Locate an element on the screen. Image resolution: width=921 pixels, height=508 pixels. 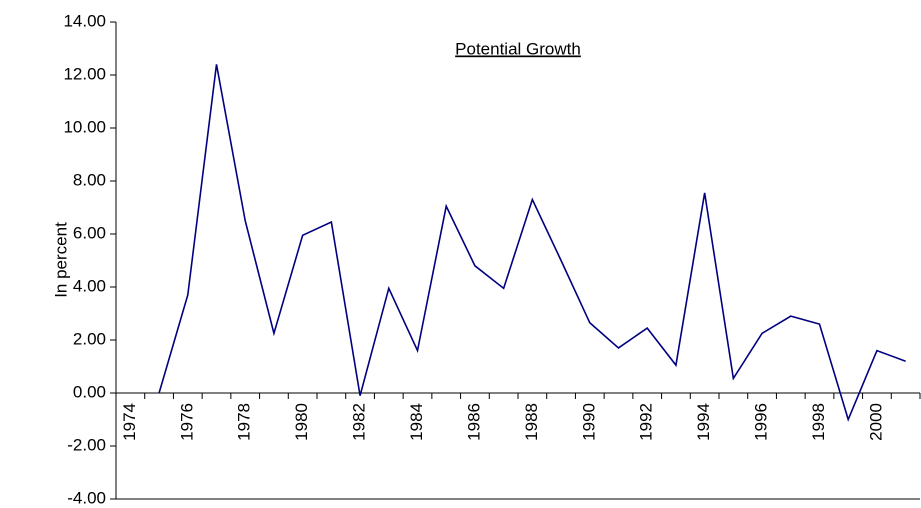
y-tick-label: 0.00 is located at coordinates (89, 391).